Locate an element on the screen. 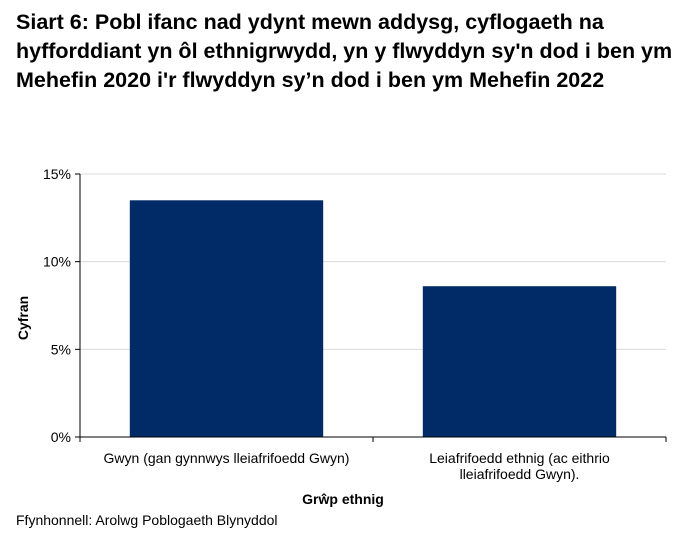 The height and width of the screenshot is (538, 684). x-axis-title: Grŵp ethnig is located at coordinates (343, 499).